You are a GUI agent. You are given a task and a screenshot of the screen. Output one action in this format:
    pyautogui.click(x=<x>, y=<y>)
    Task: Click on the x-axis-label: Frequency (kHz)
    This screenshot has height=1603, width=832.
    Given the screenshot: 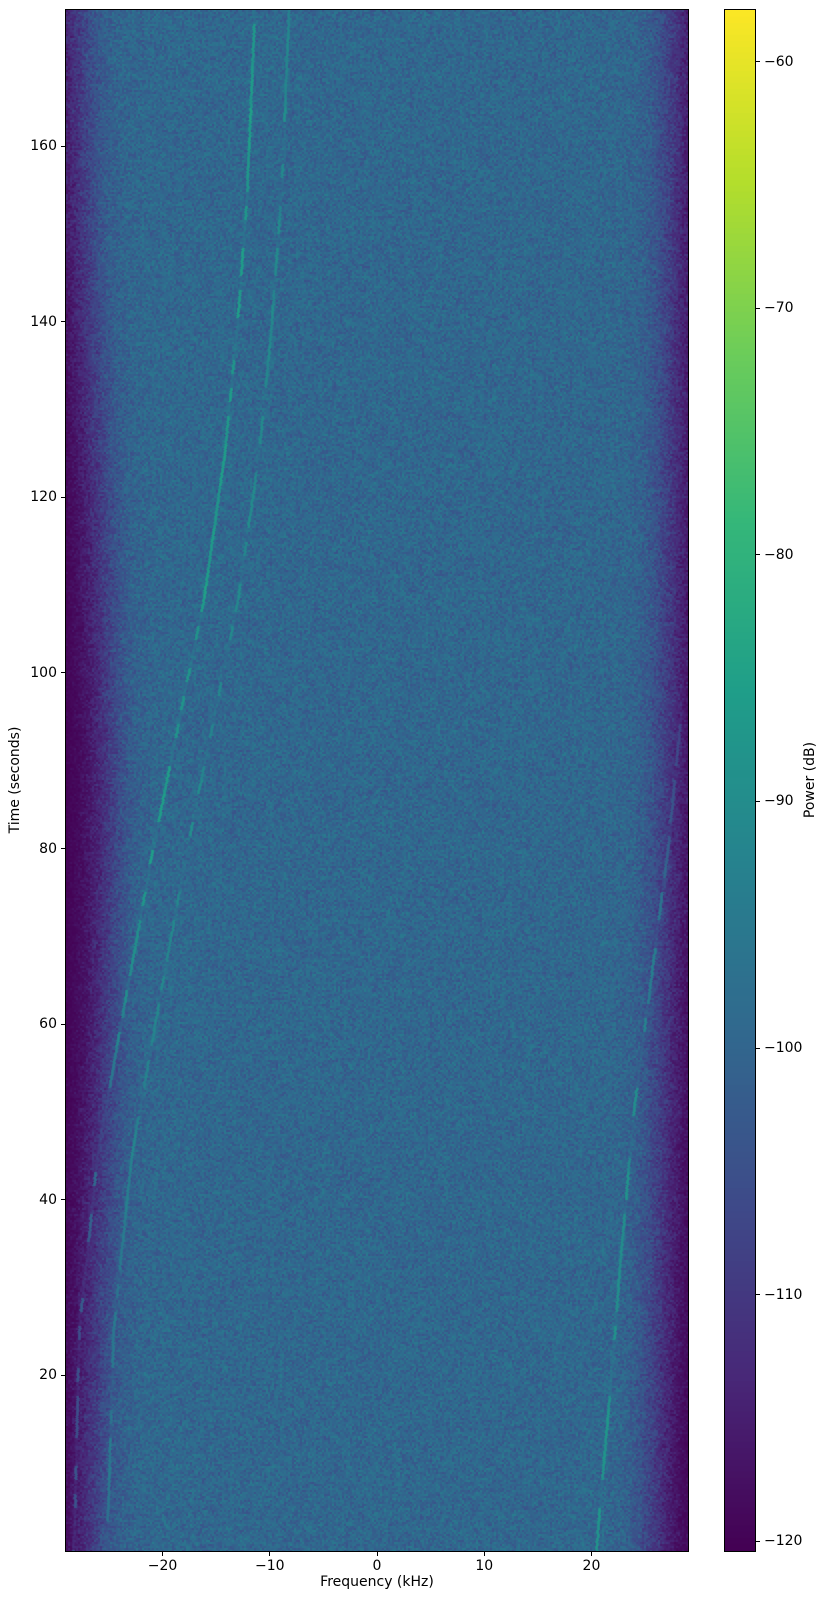 What is the action you would take?
    pyautogui.click(x=377, y=1582)
    